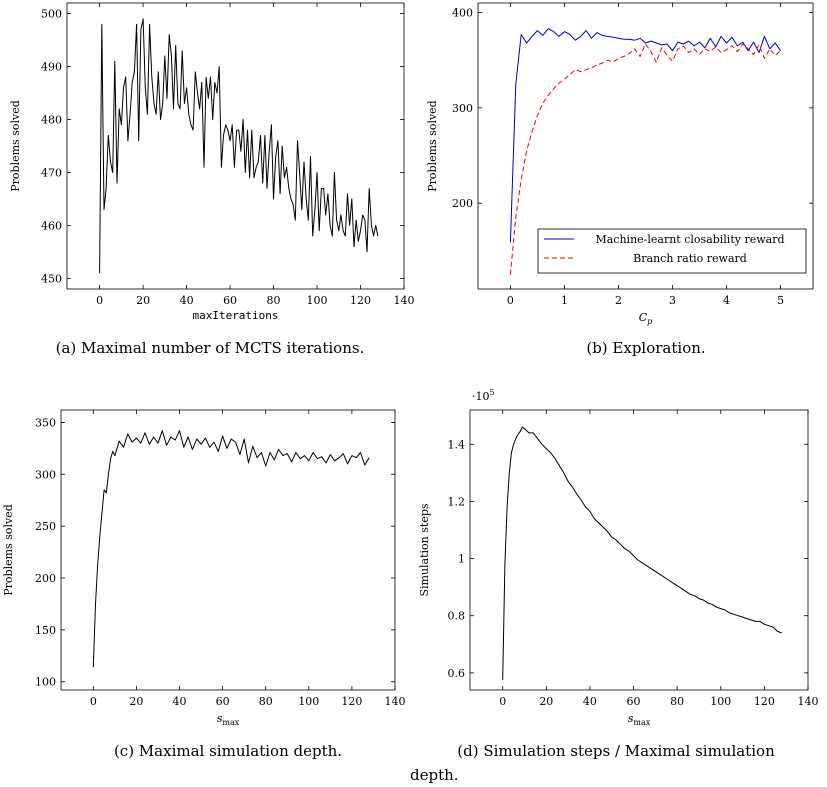 This screenshot has width=827, height=787. Describe the element at coordinates (672, 300) in the screenshot. I see `x-tick-label: 3` at that location.